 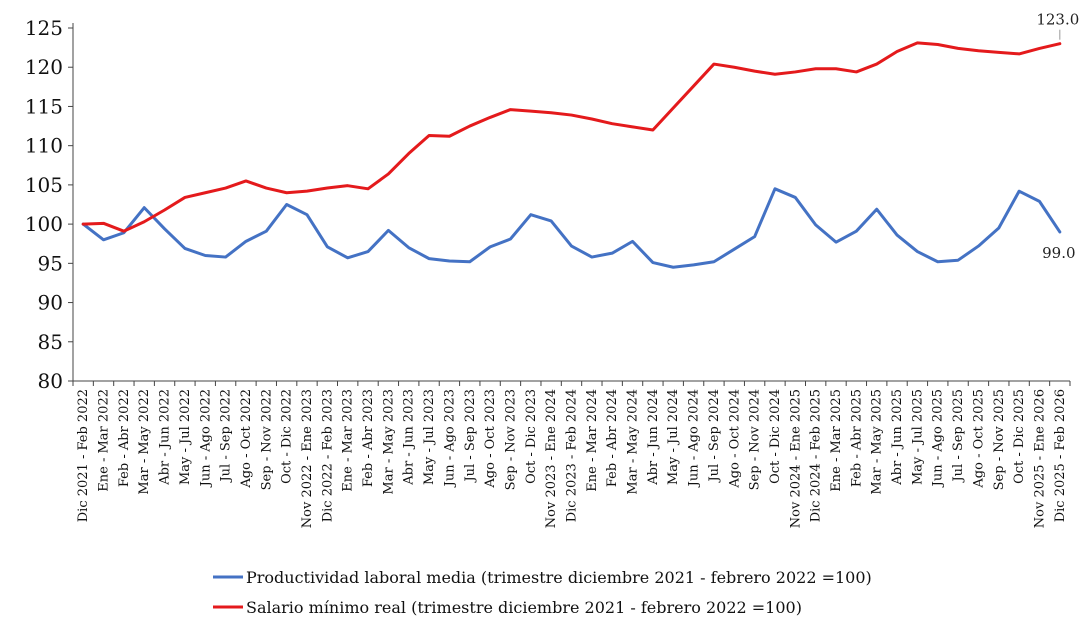 I want to click on x-tick-label: Abr - Jun 2025, so click(x=897, y=437).